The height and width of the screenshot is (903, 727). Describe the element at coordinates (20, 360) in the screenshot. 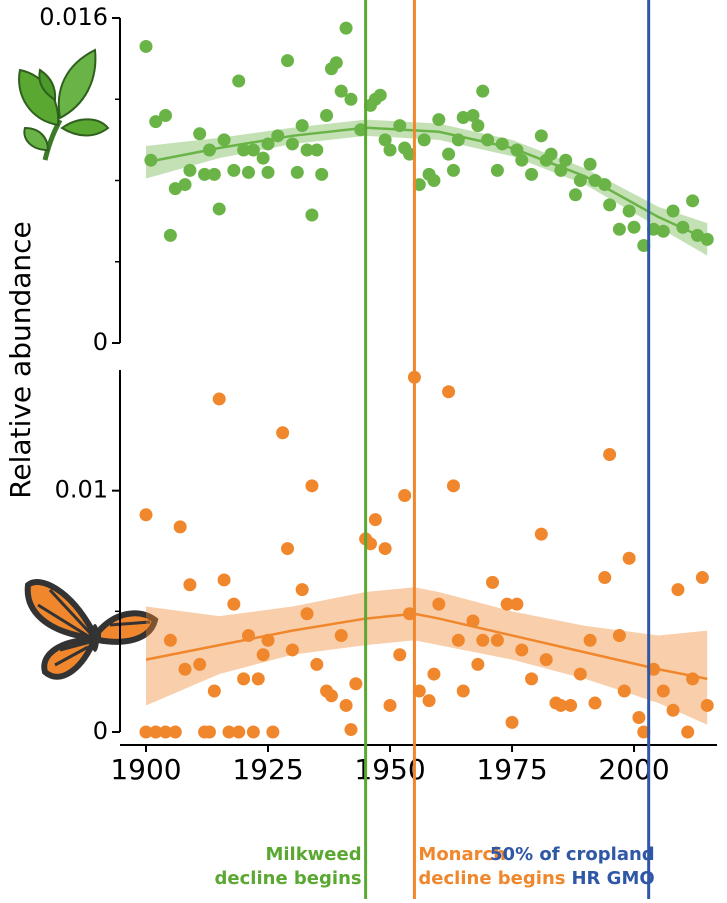

I see `y-axis-label: Relative abundance` at that location.